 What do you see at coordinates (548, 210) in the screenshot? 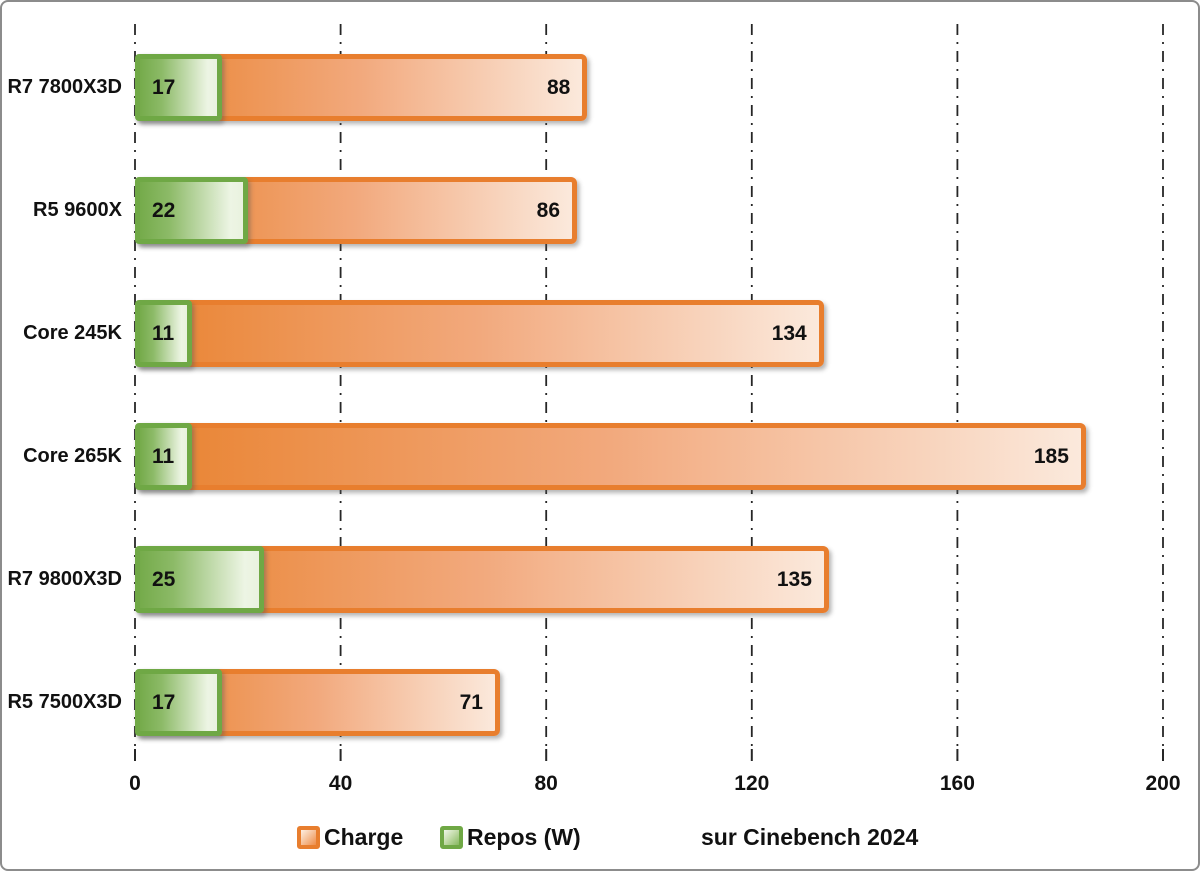
I see `charge-value-label: 86` at bounding box center [548, 210].